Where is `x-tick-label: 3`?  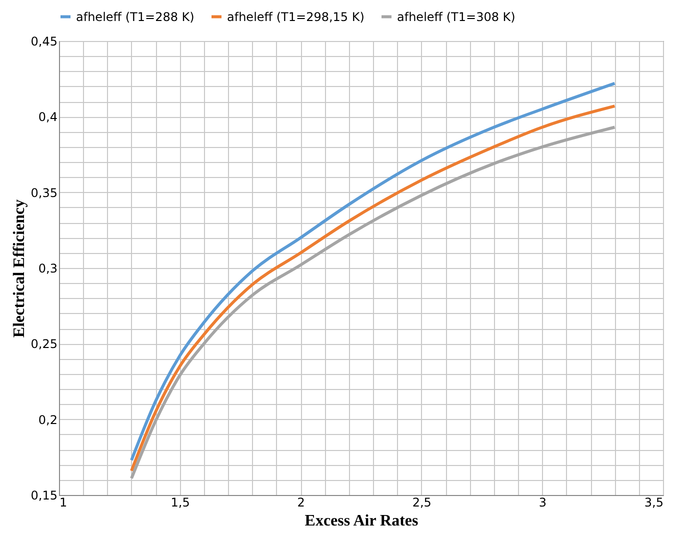 x-tick-label: 3 is located at coordinates (542, 503).